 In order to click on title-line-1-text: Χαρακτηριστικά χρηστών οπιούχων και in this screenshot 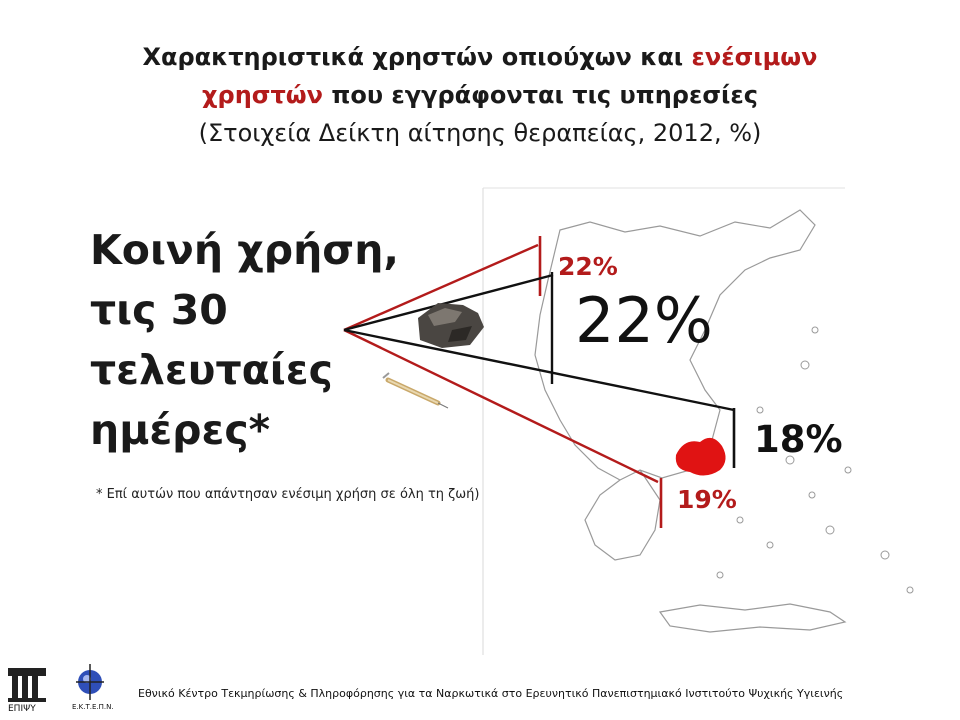, I will do `click(417, 57)`.